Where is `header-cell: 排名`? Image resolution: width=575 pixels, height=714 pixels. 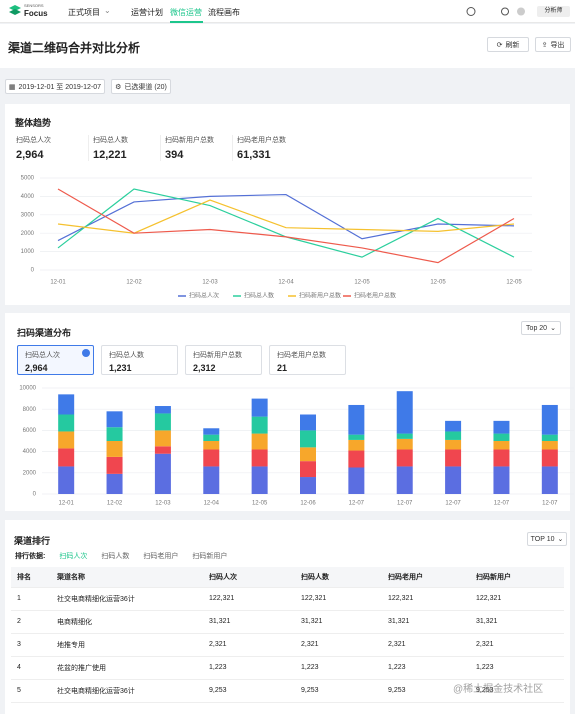
header-cell: 排名 is located at coordinates (31, 577).